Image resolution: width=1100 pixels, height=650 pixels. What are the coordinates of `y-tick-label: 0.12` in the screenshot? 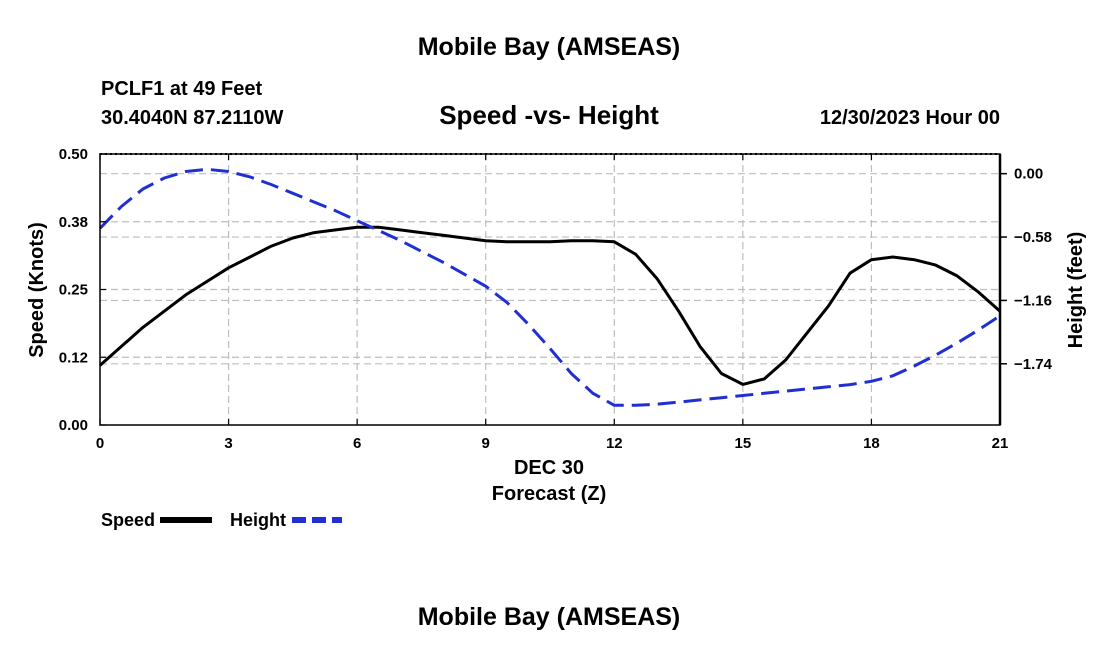 It's located at (73, 357).